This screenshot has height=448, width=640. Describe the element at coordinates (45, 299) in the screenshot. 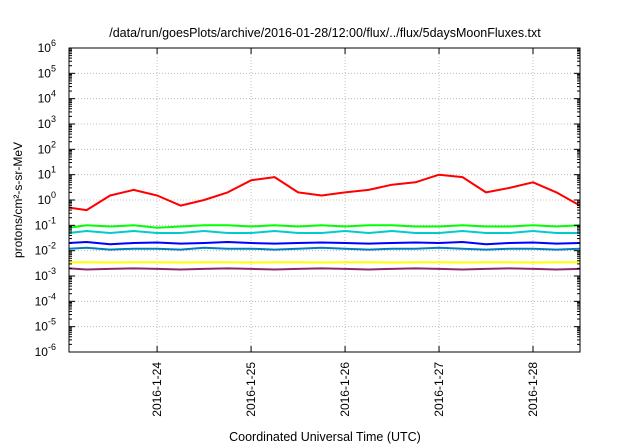

I see `y-tick-label: 10⁻⁴` at that location.